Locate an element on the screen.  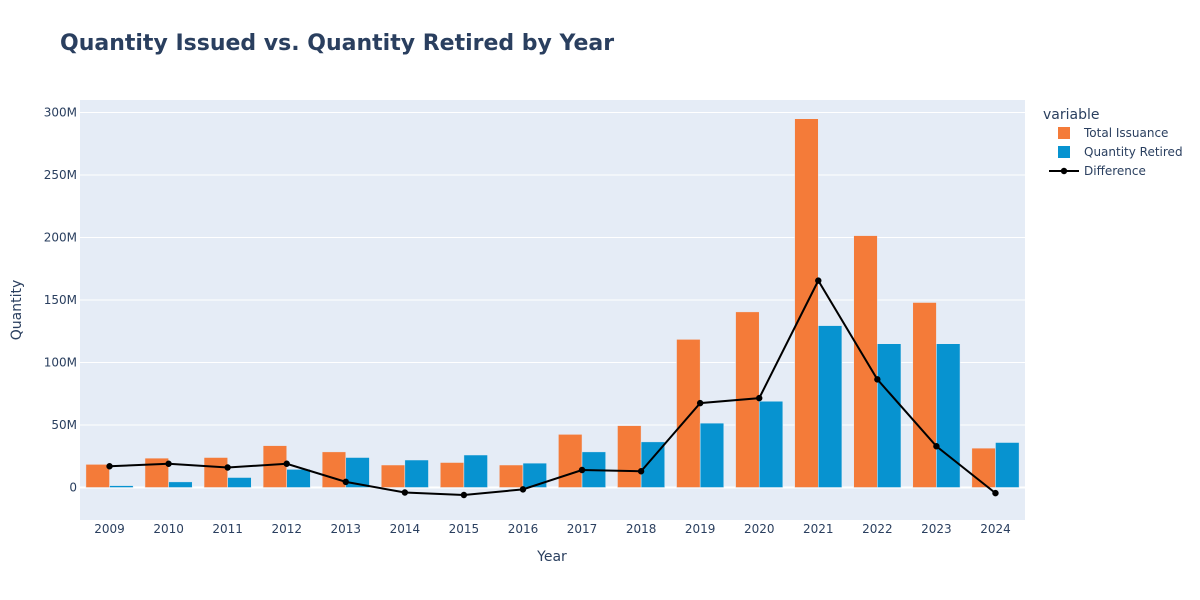
difference-point-2020 is located at coordinates (759, 398).